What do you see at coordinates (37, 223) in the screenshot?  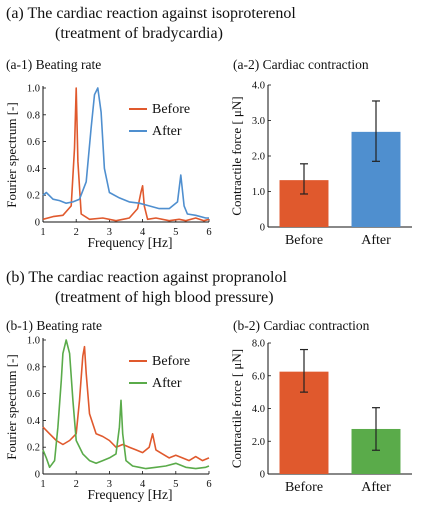 I see `a1-ytick-label: 0` at bounding box center [37, 223].